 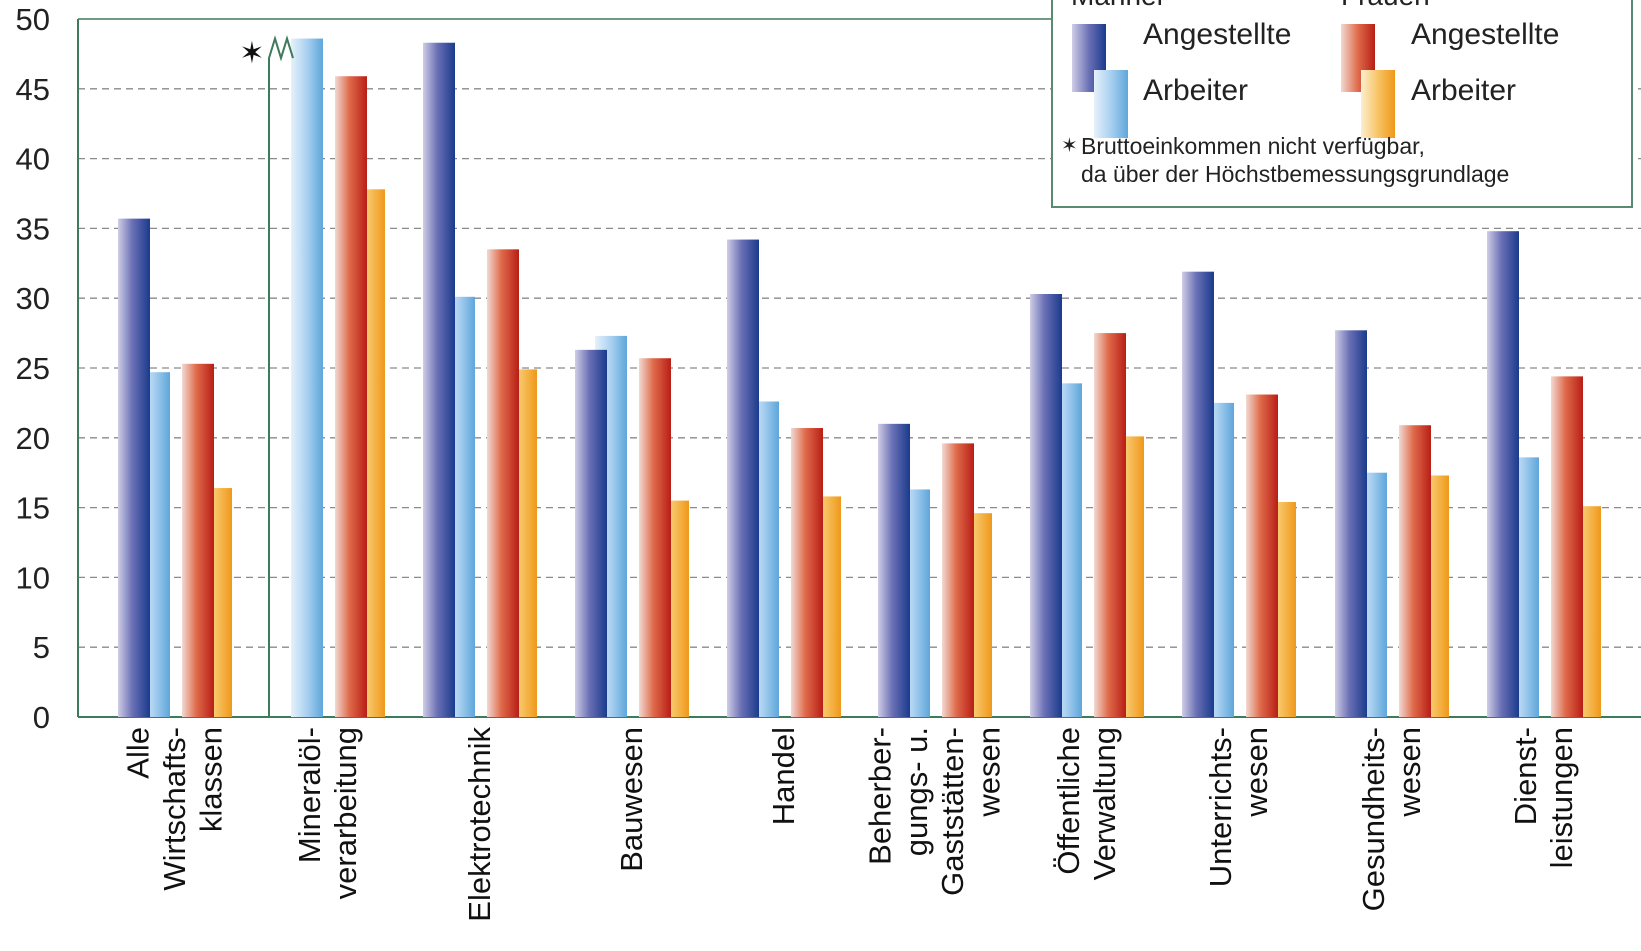 I want to click on y-tick-label: 5, so click(x=41, y=647).